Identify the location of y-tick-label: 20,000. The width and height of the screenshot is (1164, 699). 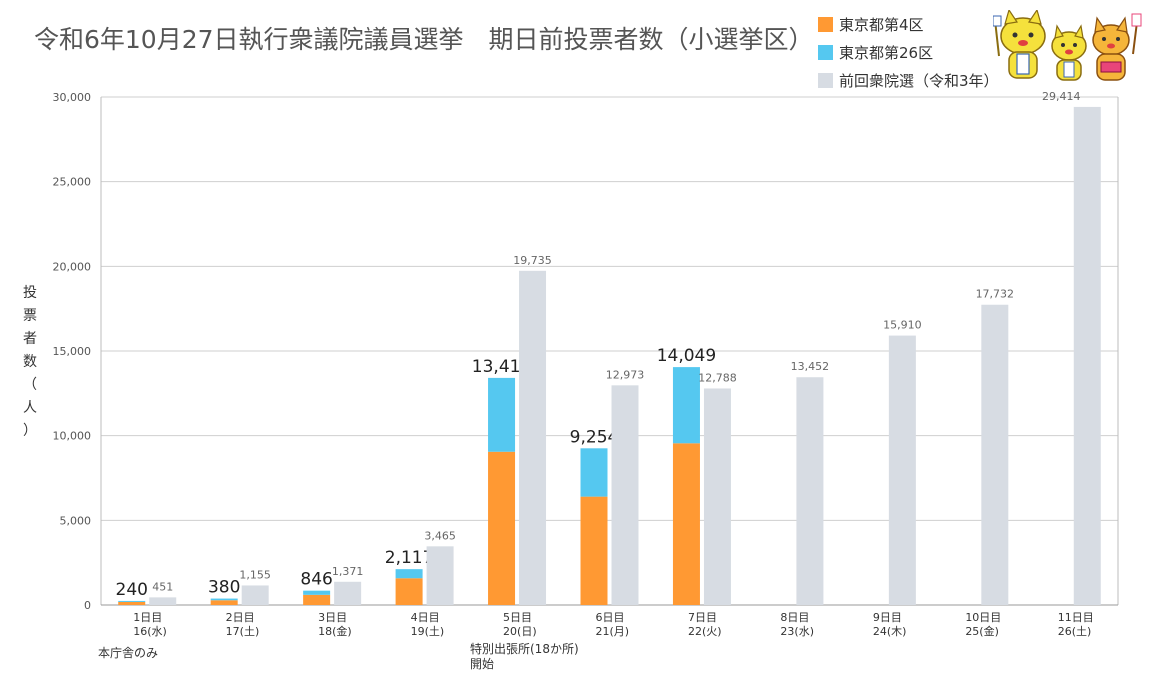
(72, 266).